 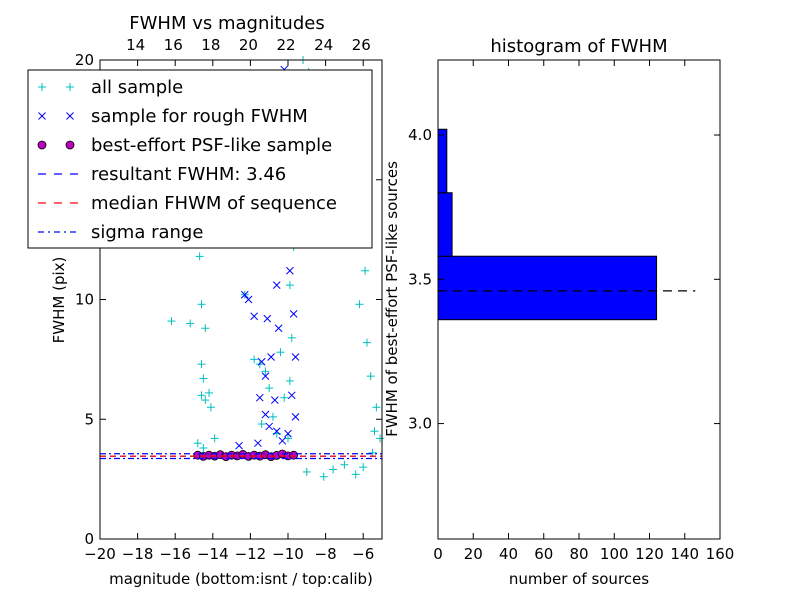 I want to click on x-tick-label: 40, so click(x=508, y=554).